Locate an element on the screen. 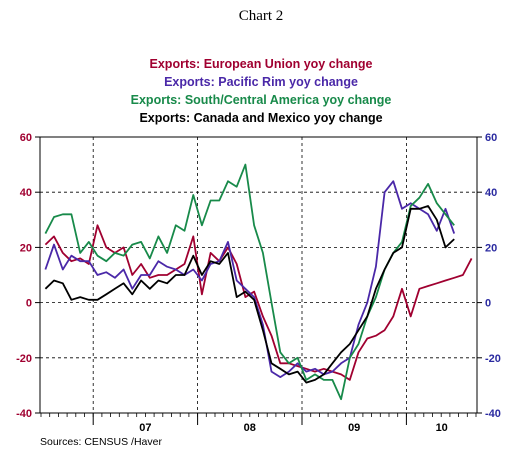  y-right-tick-label: 40 is located at coordinates (491, 193).